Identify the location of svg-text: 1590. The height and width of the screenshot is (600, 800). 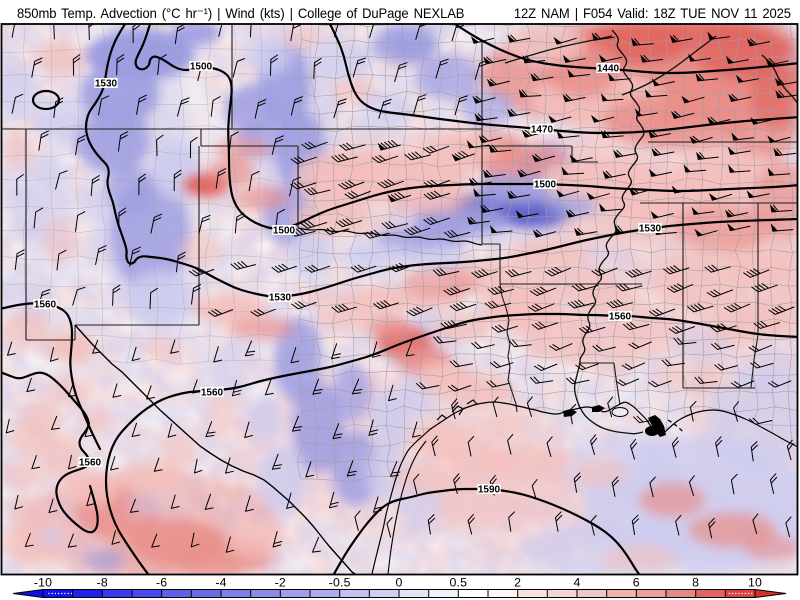
(489, 490).